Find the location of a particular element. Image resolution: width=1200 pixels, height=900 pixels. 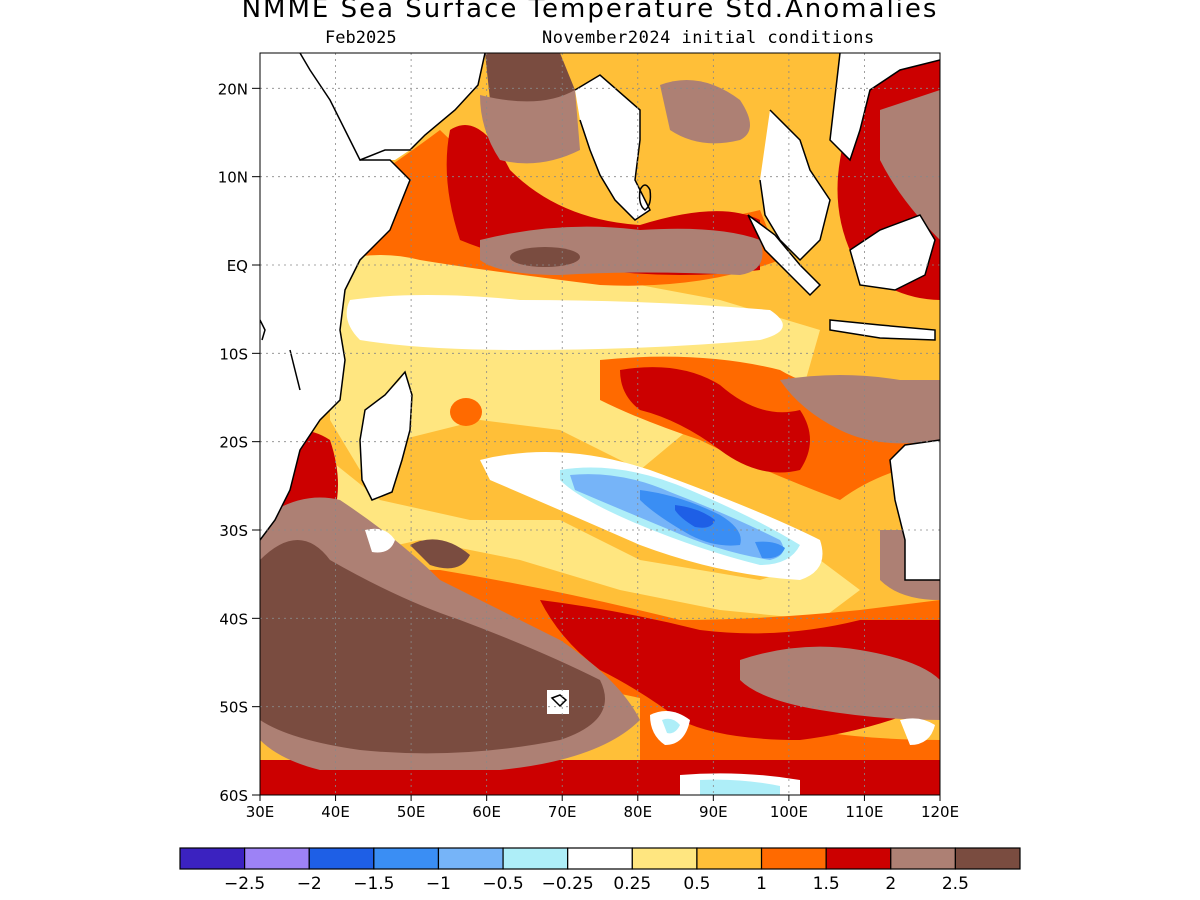

longitude-axis: 30E 40E 50E 60E 70E 80E 90E 100E 110E 120E is located at coordinates (602, 808).